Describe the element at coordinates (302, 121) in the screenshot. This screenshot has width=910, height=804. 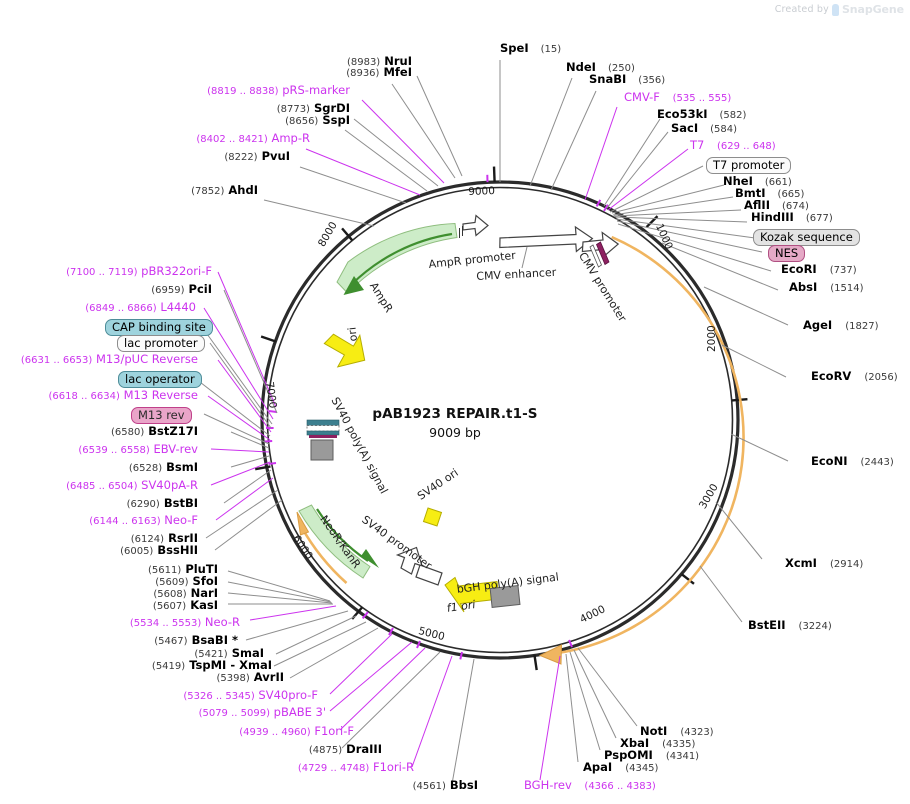
I see `label-sspi-pos: (8656)` at that location.